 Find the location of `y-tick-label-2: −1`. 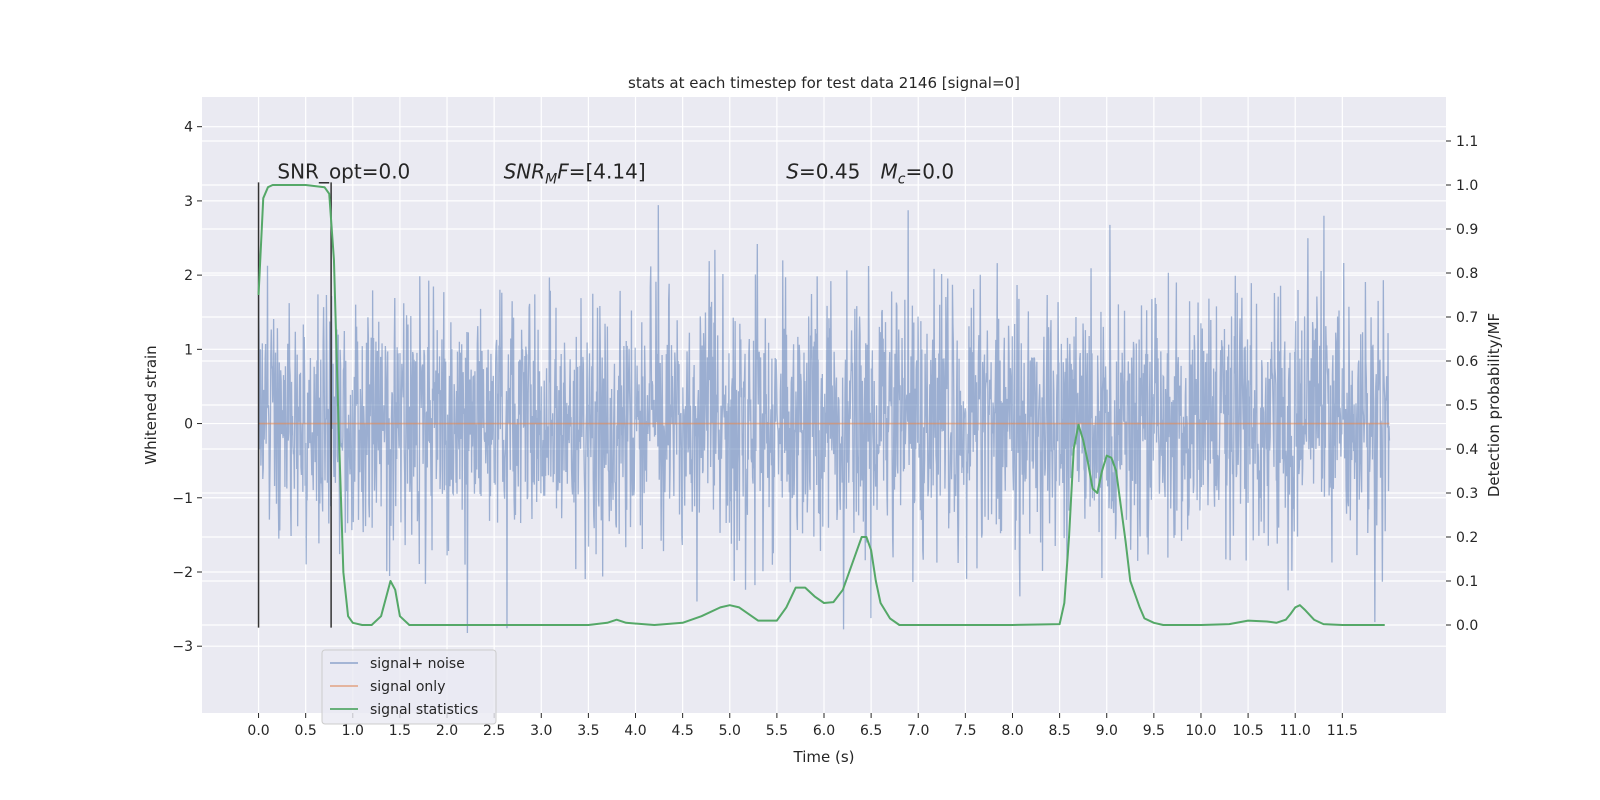

y-tick-label-2: −1 is located at coordinates (182, 499).